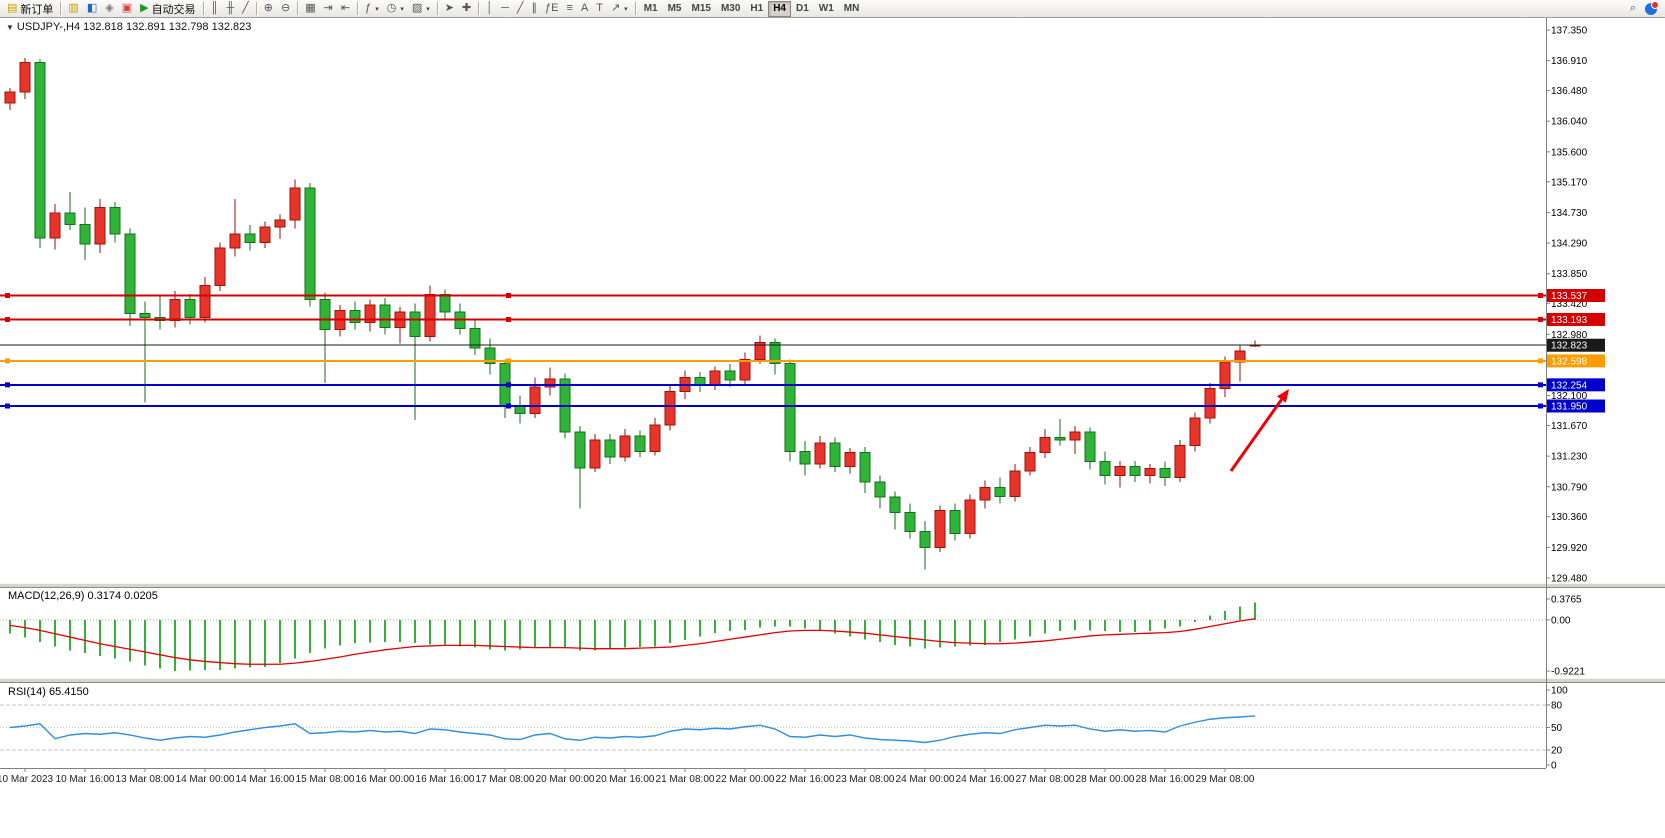 This screenshot has width=1665, height=838. What do you see at coordinates (10, 27) in the screenshot?
I see `chart-collapse-button: ▼` at bounding box center [10, 27].